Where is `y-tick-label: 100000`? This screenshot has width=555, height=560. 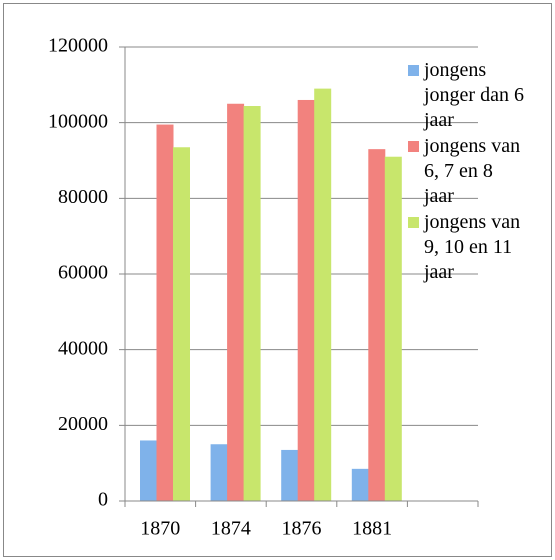
y-tick-label: 100000 is located at coordinates (78, 121).